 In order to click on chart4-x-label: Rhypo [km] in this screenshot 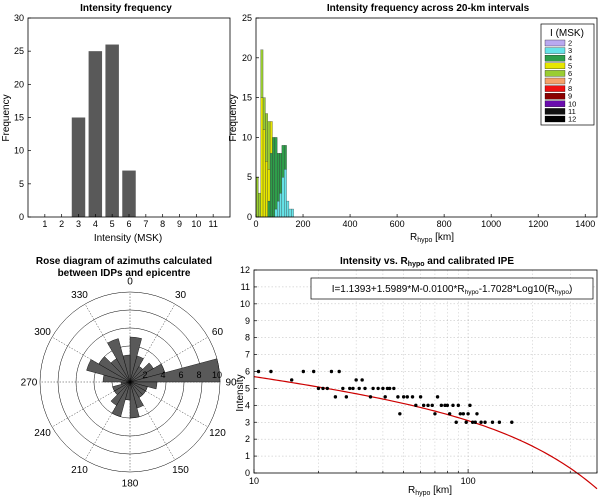, I will do `click(430, 491)`.